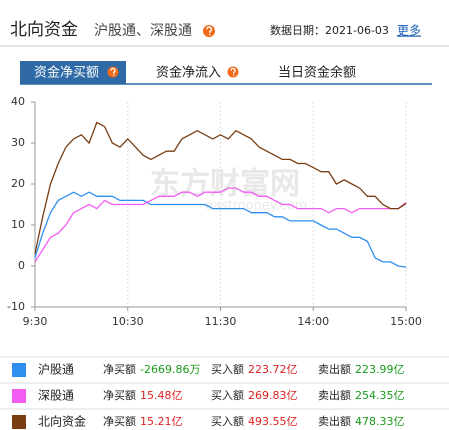 The width and height of the screenshot is (449, 430). What do you see at coordinates (380, 421) in the screenshot?
I see `value: 478.33亿` at bounding box center [380, 421].